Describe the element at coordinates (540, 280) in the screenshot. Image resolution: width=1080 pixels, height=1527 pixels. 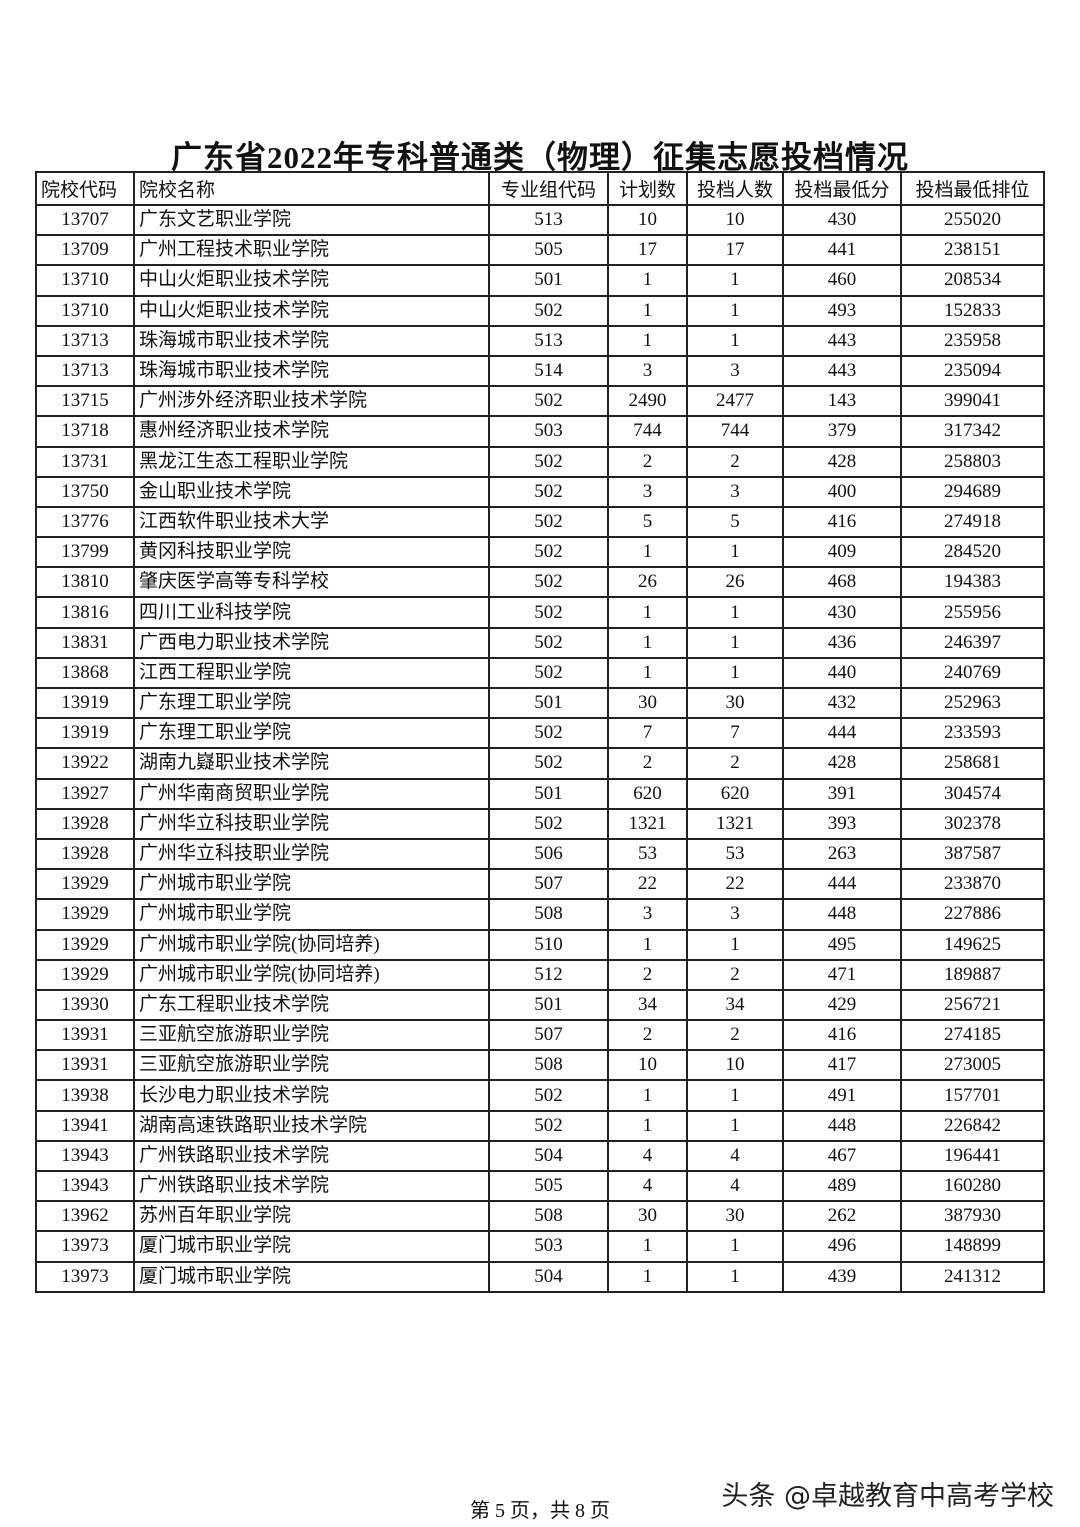
I see `table-row: 13710 中山火炬职业技术学院 501 1 1 460 208534` at that location.